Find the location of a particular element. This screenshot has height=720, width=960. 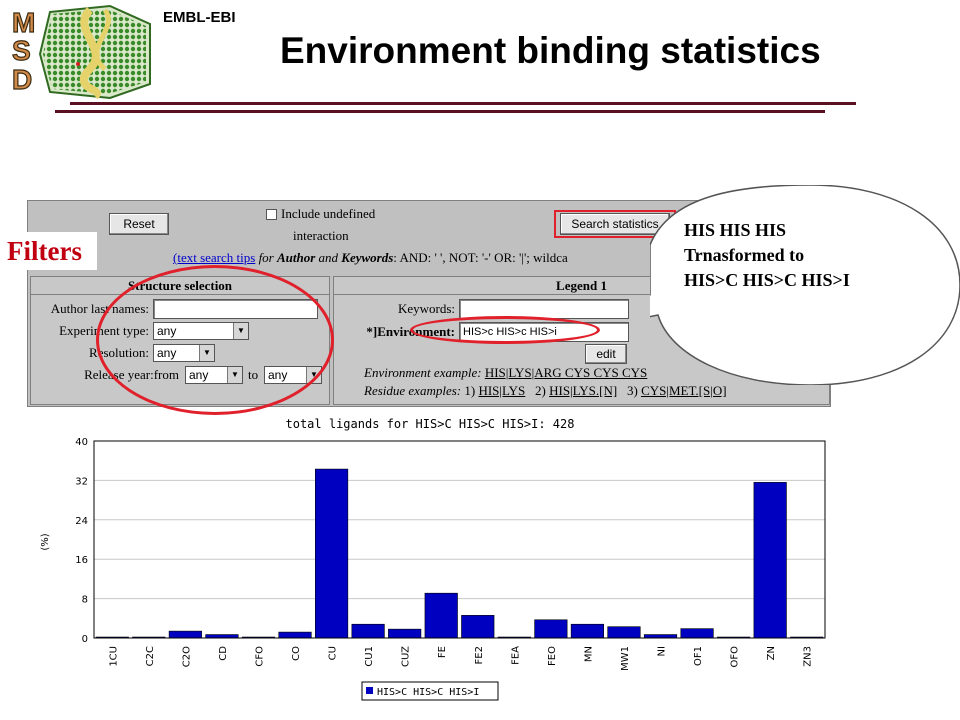

legend-series-name: HIS>C HIS>C HIS>I is located at coordinates (428, 692).